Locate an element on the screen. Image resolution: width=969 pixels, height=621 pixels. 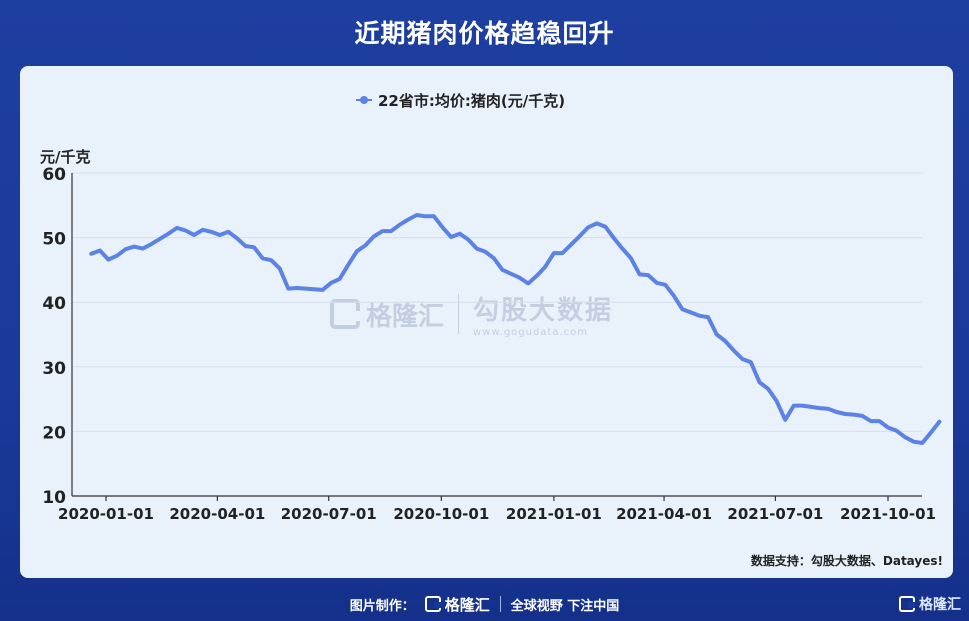
x-tick-label: 2021-07-01 is located at coordinates (775, 514).